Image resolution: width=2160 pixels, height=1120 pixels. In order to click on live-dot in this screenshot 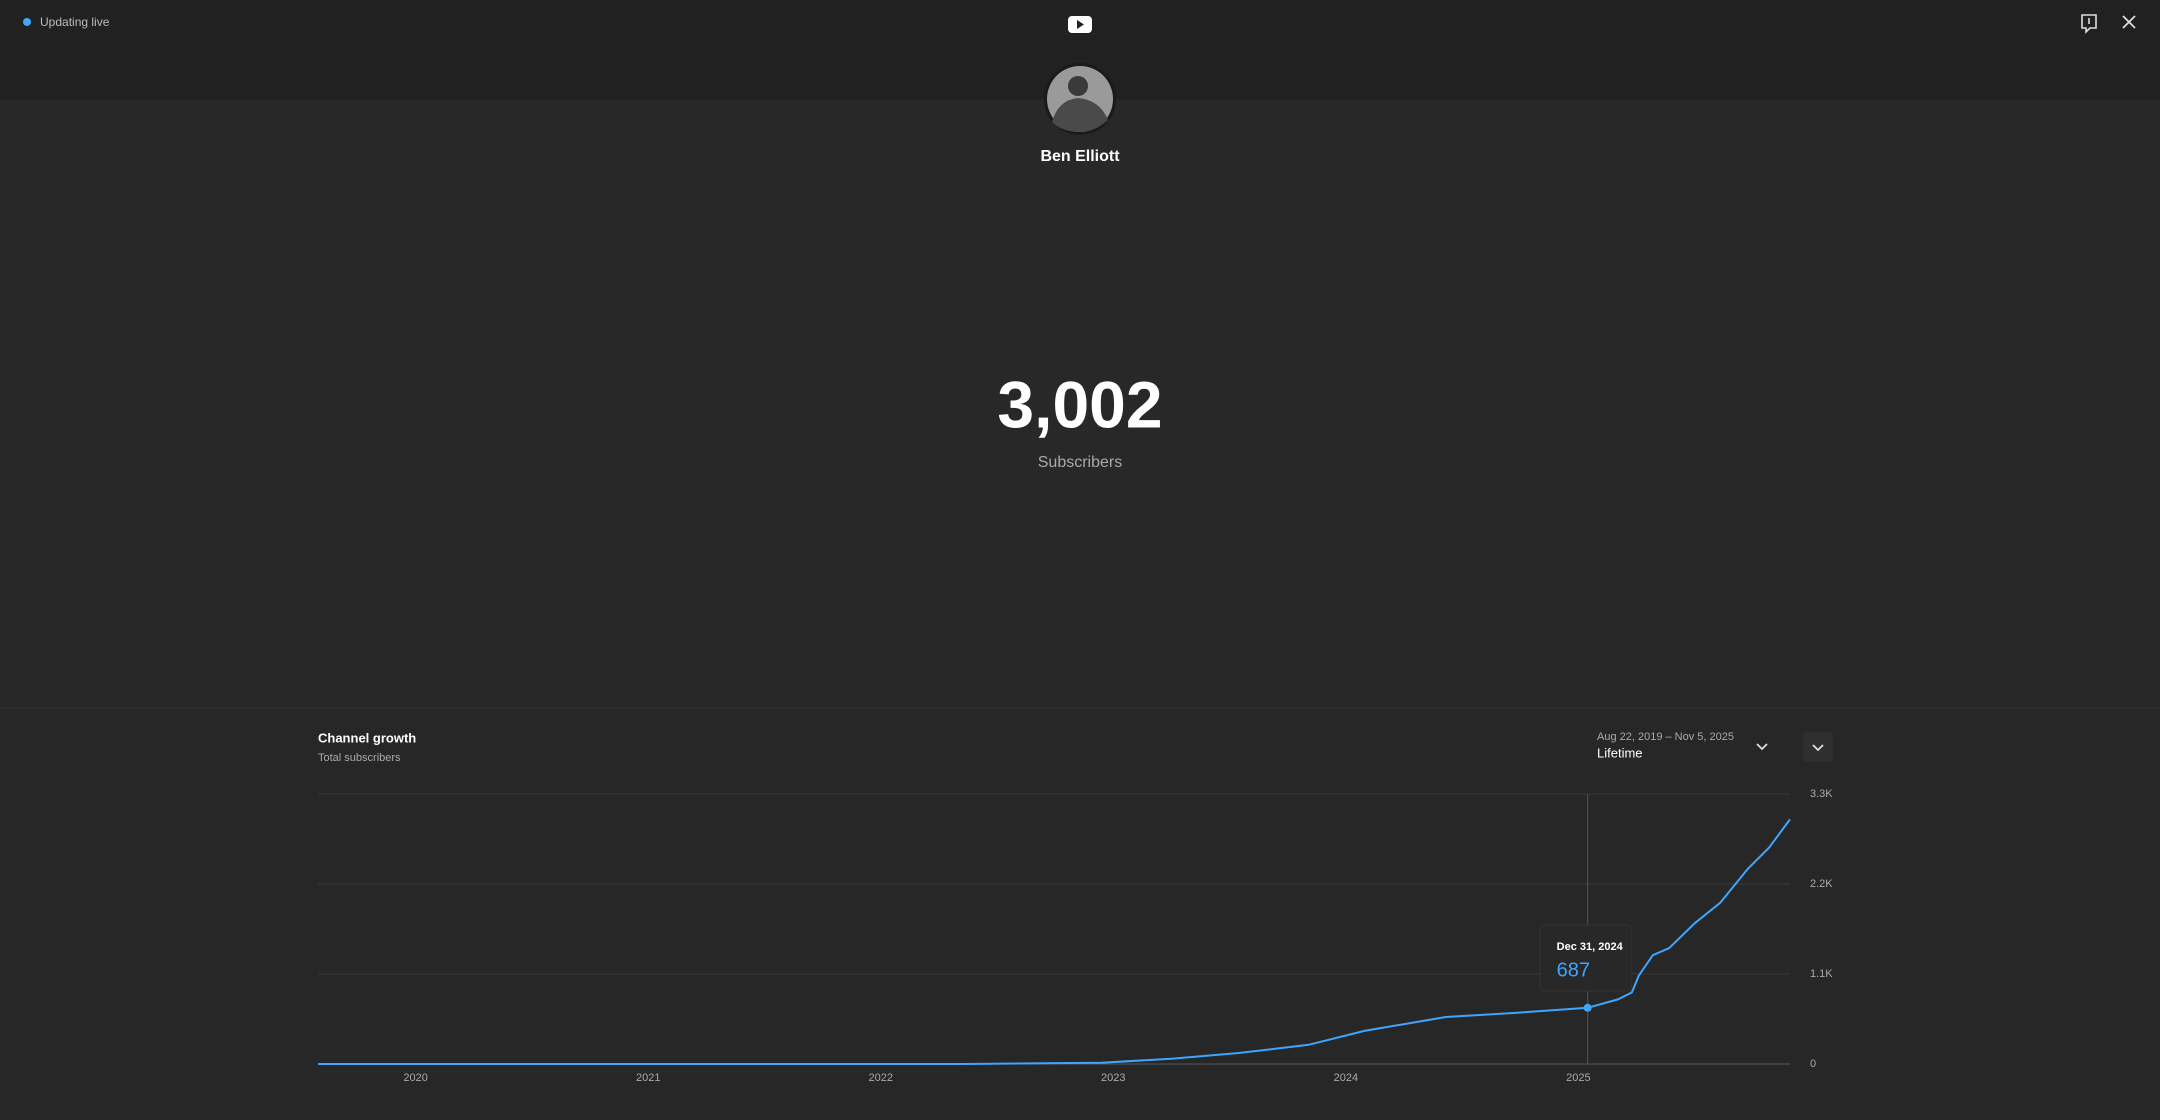, I will do `click(27, 22)`.